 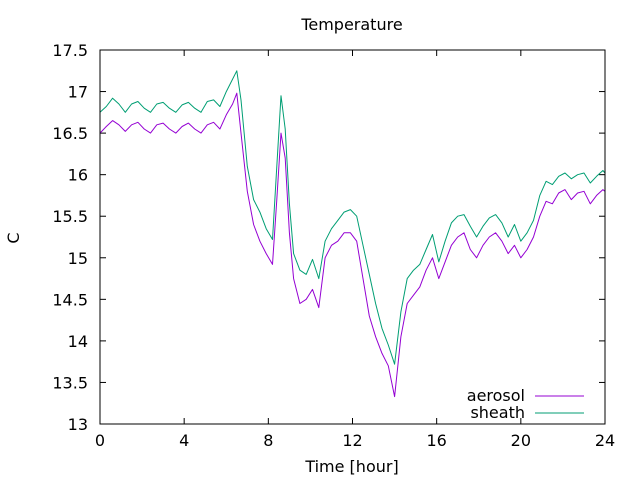 I want to click on y-tick-label: 16.5, so click(x=70, y=133).